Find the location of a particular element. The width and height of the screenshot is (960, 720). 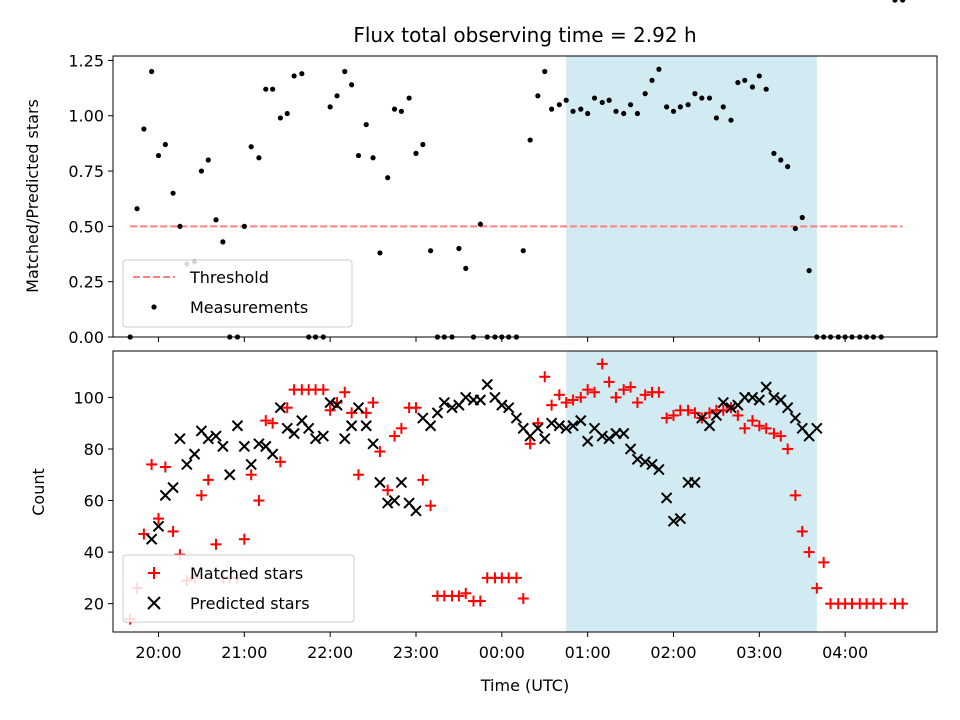

legend-matched-swatch is located at coordinates (154, 573).